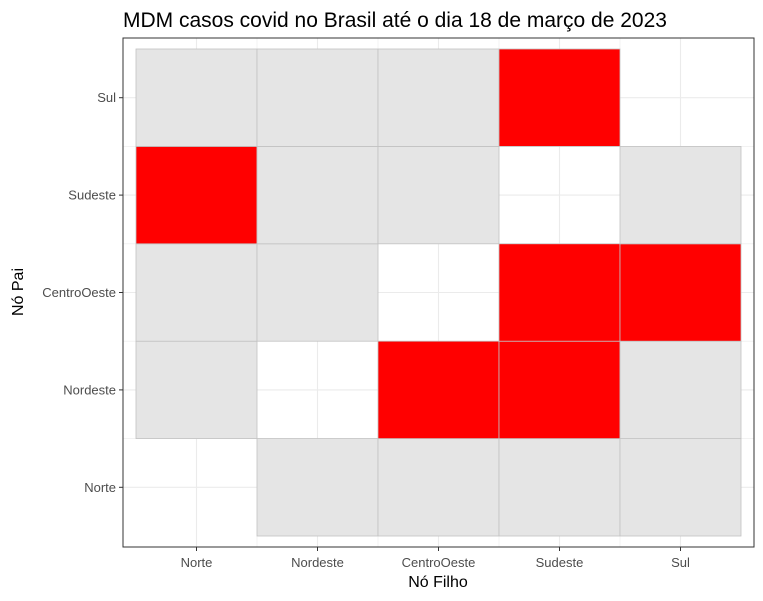  What do you see at coordinates (680, 292) in the screenshot?
I see `tile-Sul-CentroOeste-red` at bounding box center [680, 292].